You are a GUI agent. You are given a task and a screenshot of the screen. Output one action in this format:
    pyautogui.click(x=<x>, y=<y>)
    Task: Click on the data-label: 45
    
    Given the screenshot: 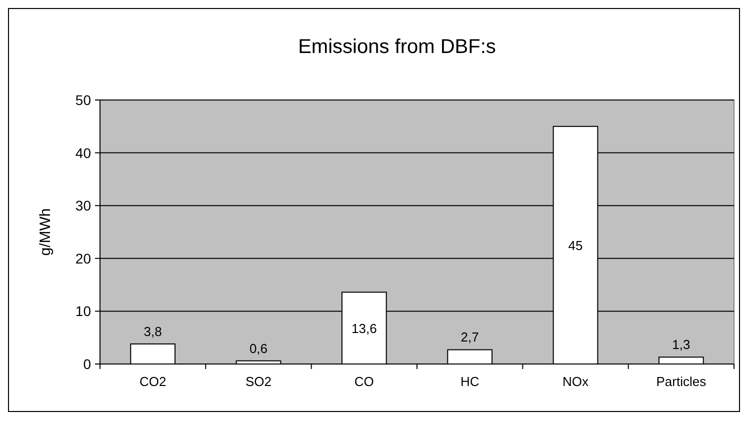 What is the action you would take?
    pyautogui.click(x=575, y=246)
    